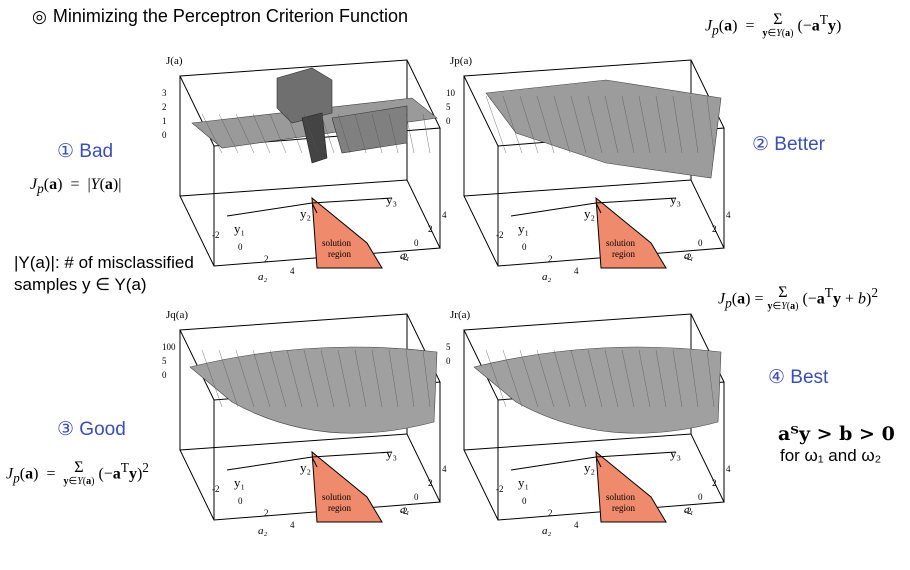  Describe the element at coordinates (164, 375) in the screenshot. I see `z-tick-label: 0` at that location.